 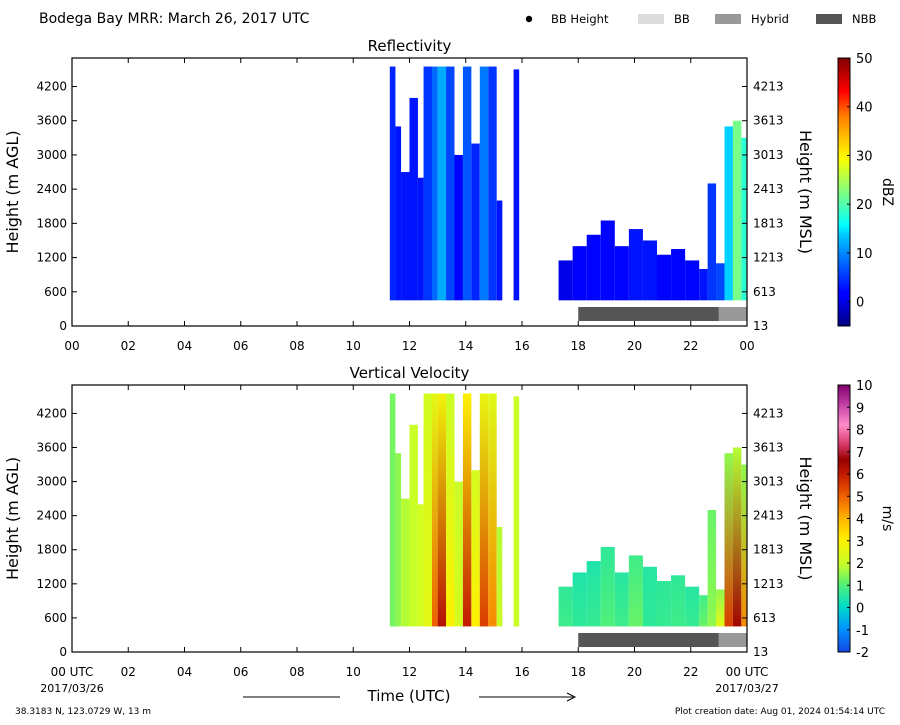 What do you see at coordinates (864, 254) in the screenshot?
I see `colorbar-tick-label: 10` at bounding box center [864, 254].